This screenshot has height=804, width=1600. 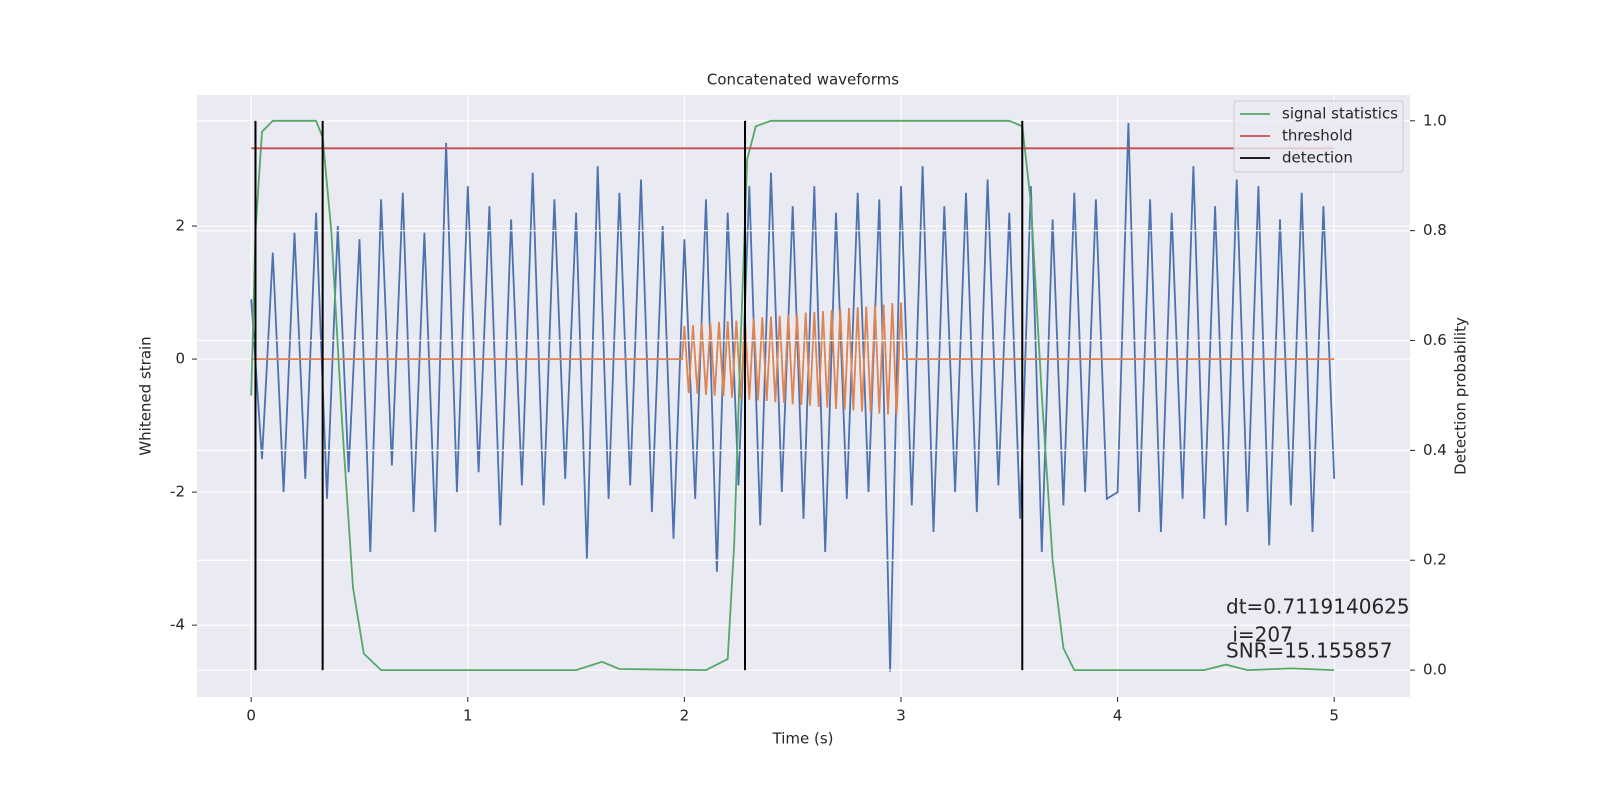 What do you see at coordinates (1309, 651) in the screenshot?
I see `annotation: SNR=15.155857` at bounding box center [1309, 651].